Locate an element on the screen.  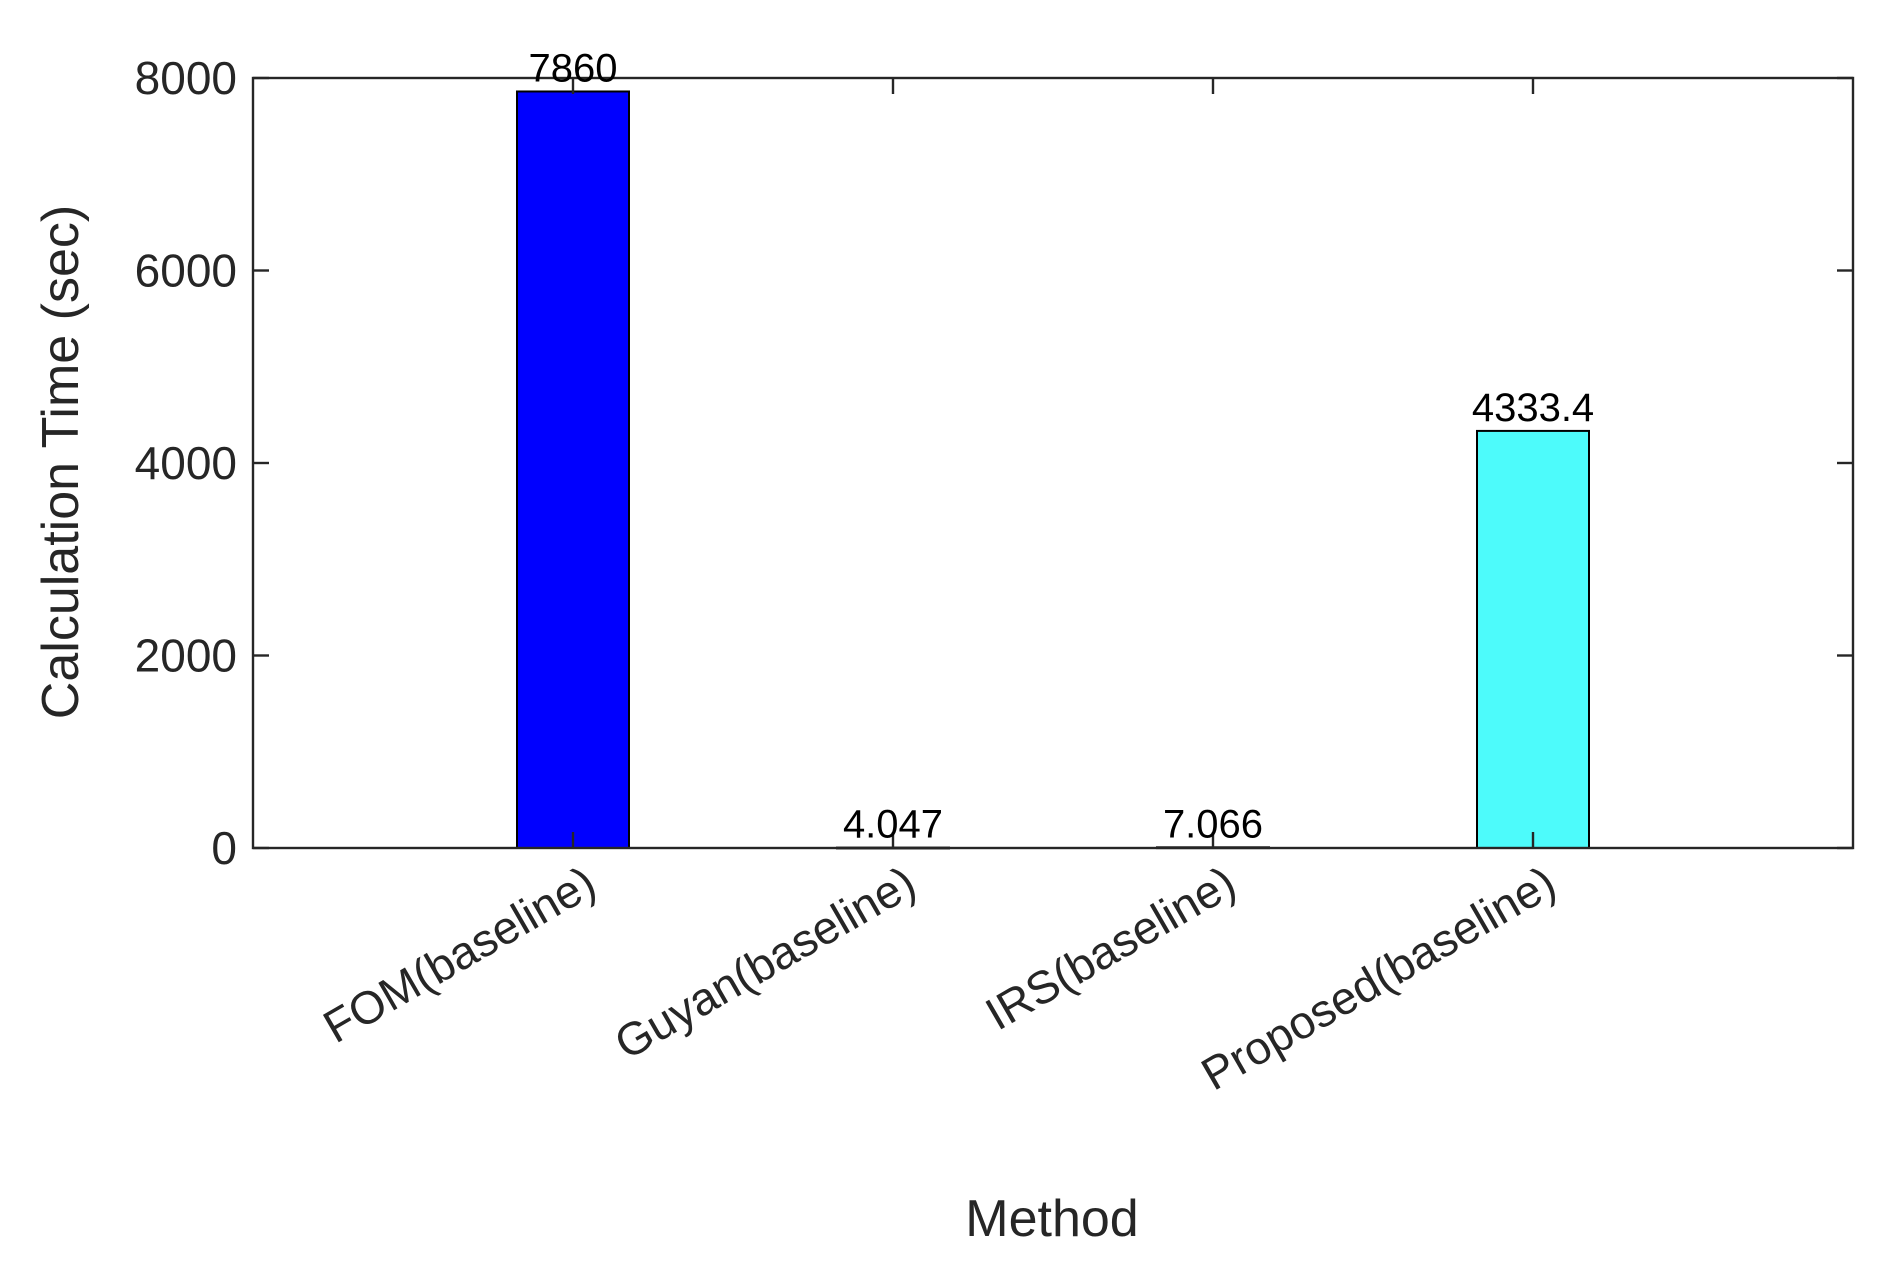
x-tick-label-1: Guyan(baseline) is located at coordinates (765, 963).